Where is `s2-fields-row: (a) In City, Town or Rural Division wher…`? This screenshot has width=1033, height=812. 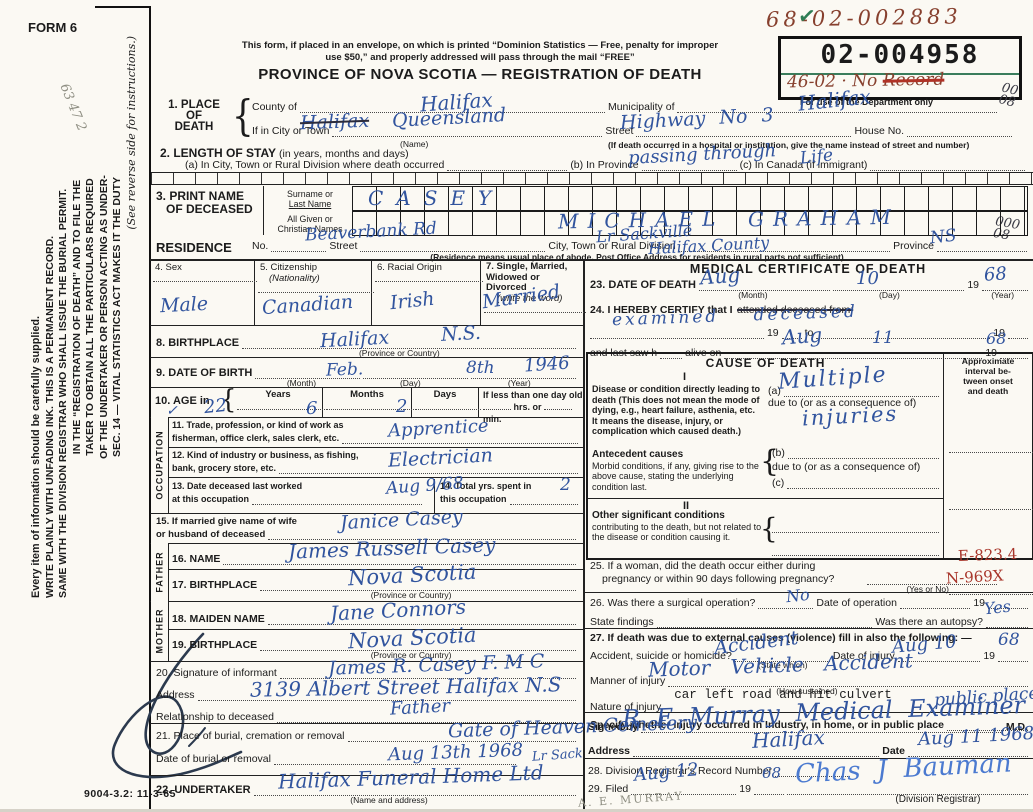 s2-fields-row: (a) In City, Town or Rural Division wher… is located at coordinates (605, 164).